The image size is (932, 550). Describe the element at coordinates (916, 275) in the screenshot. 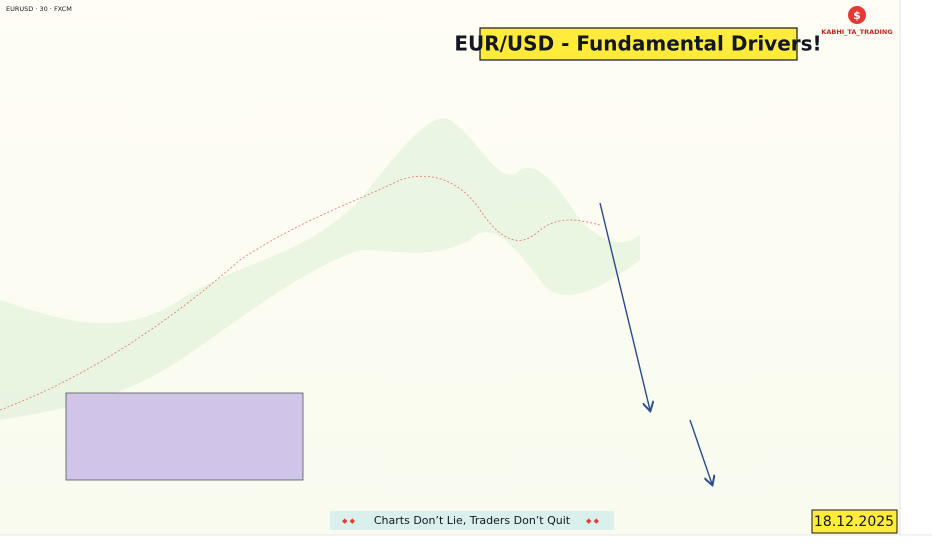

I see `price-axis` at that location.